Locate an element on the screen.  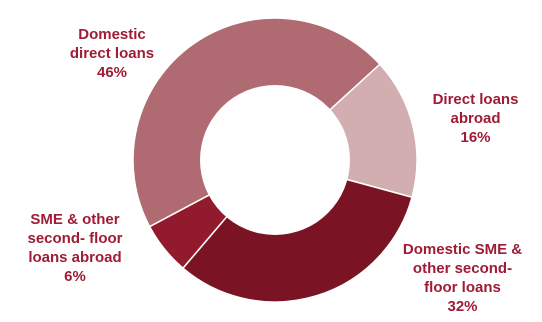
label-line: floor loans is located at coordinates (462, 287).